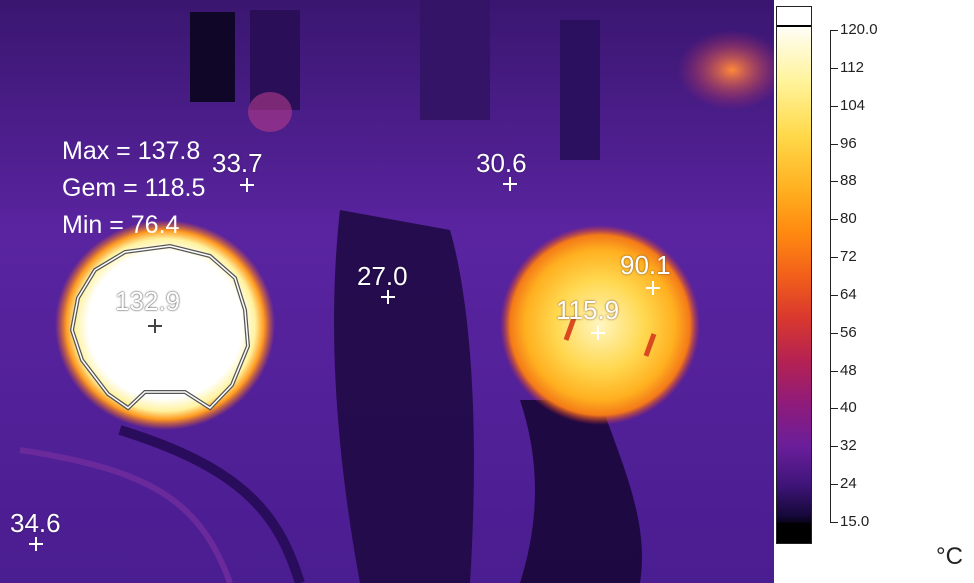  I want to click on scale-tick-label: 56, so click(848, 332).